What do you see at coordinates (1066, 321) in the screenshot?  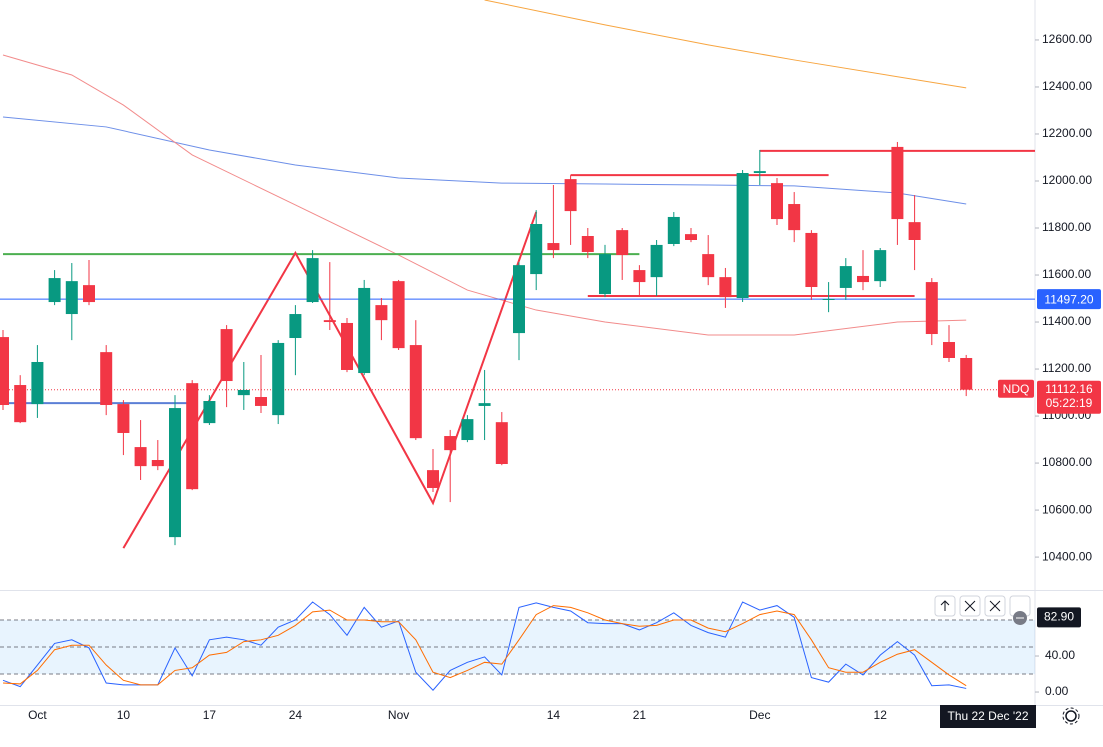 I see `y-tick-label: 11400.00` at bounding box center [1066, 321].